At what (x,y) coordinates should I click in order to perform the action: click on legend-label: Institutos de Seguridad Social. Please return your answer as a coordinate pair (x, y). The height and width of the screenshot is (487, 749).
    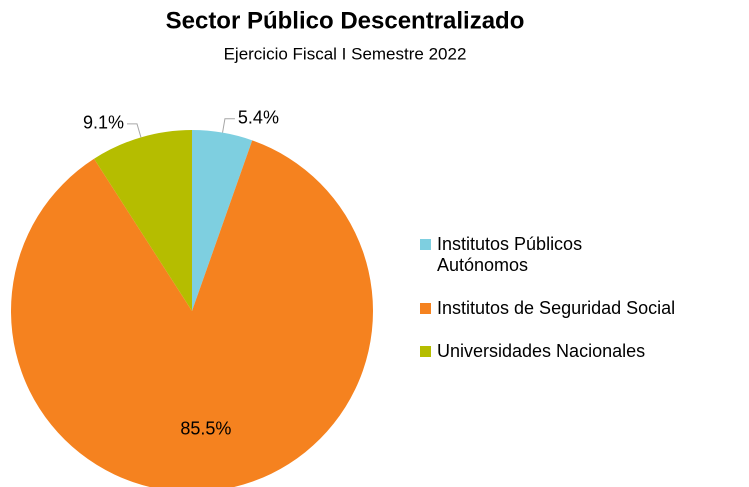
    Looking at the image, I should click on (556, 308).